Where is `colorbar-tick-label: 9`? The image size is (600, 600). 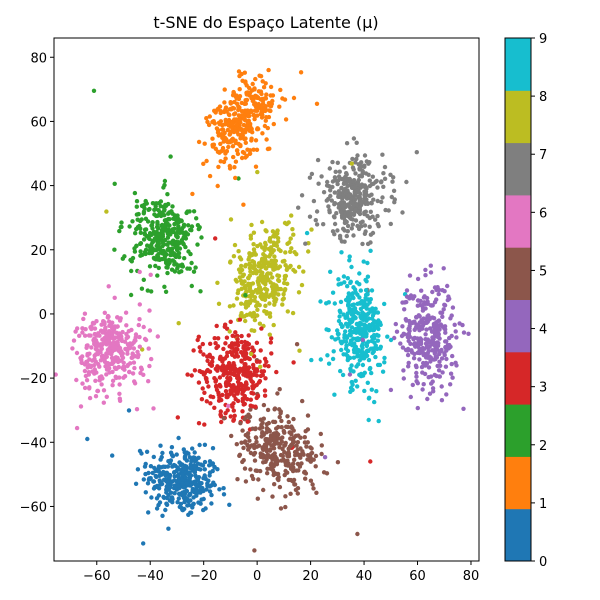 colorbar-tick-label: 9 is located at coordinates (543, 39).